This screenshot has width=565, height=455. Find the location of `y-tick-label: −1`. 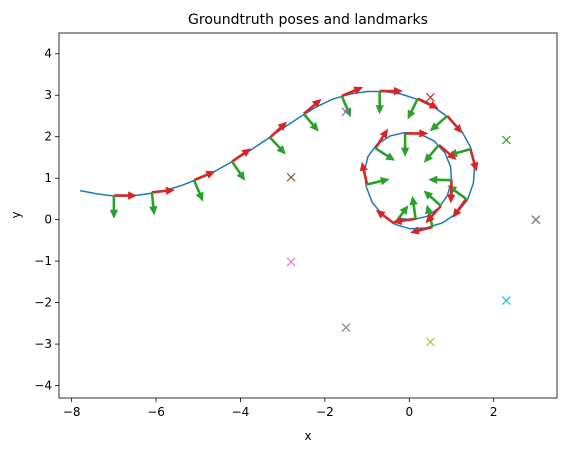

y-tick-label: −1 is located at coordinates (43, 261).